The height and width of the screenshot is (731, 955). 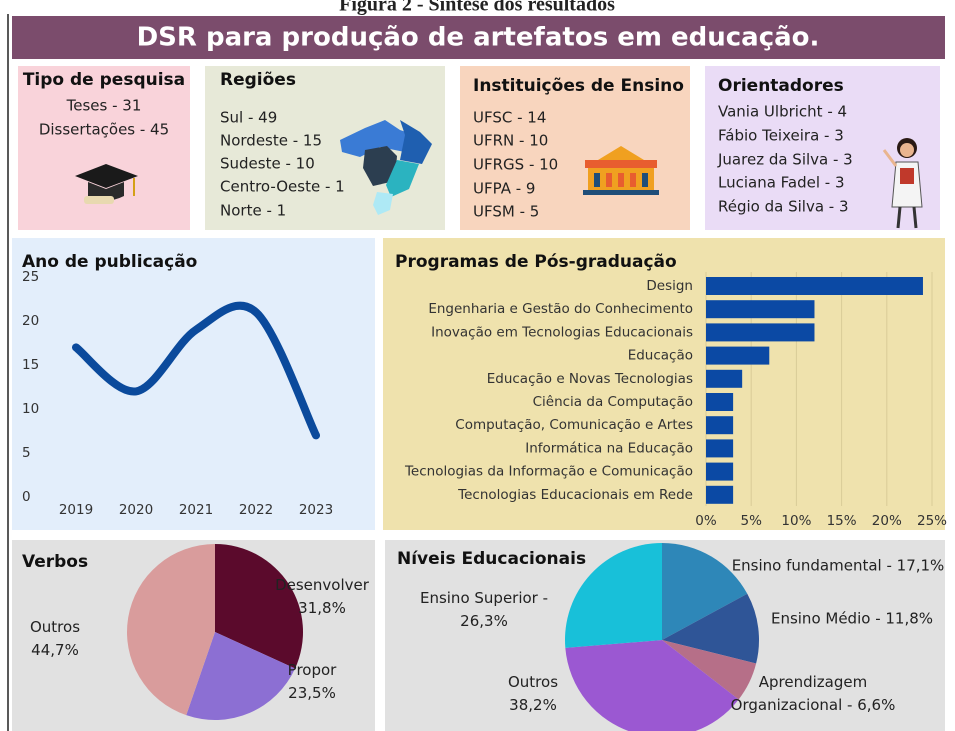 I want to click on x-tick-label: 0%, so click(x=706, y=521).